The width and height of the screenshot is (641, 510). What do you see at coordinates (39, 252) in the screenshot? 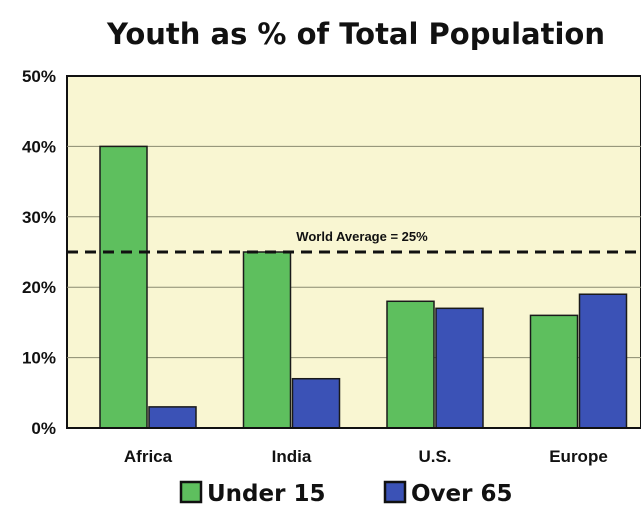
I see `y-axis: 0% 10% 20% 30% 40% 50%` at bounding box center [39, 252].